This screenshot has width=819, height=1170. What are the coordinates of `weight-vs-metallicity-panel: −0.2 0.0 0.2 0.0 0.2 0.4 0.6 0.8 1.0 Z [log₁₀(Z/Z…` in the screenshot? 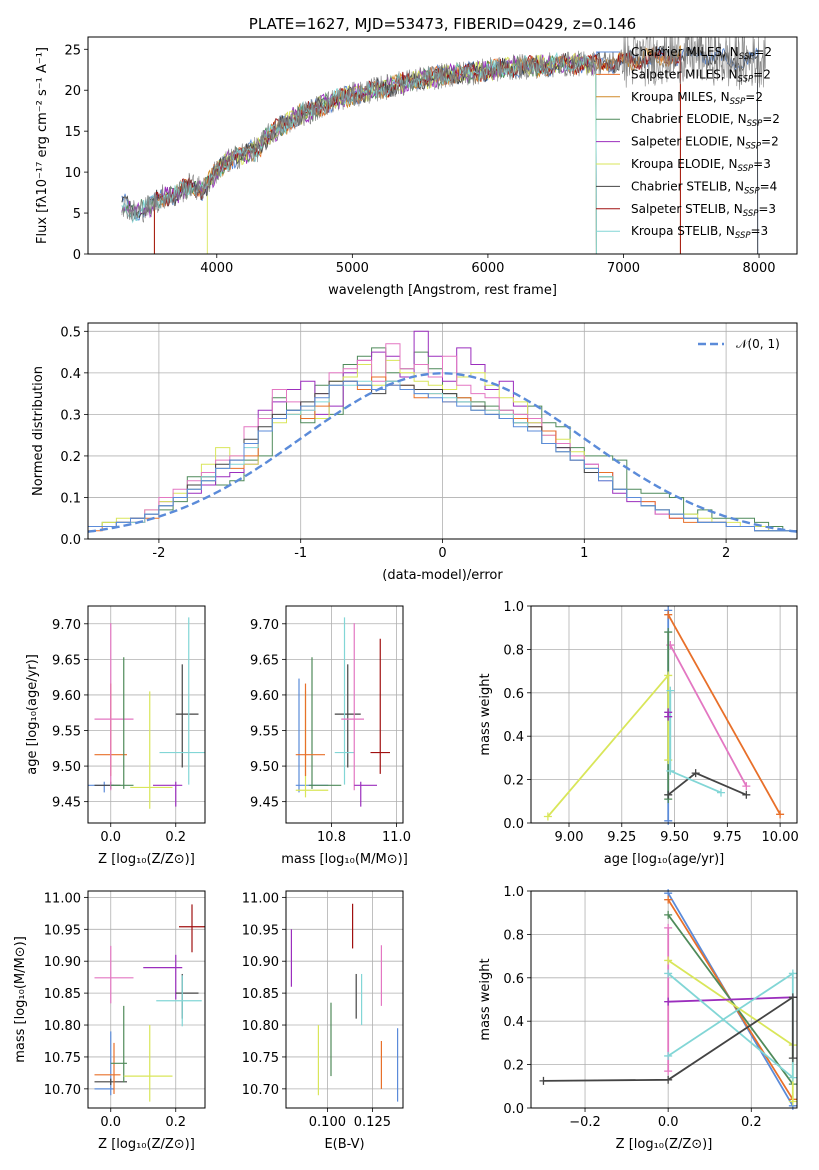 It's located at (638, 1018).